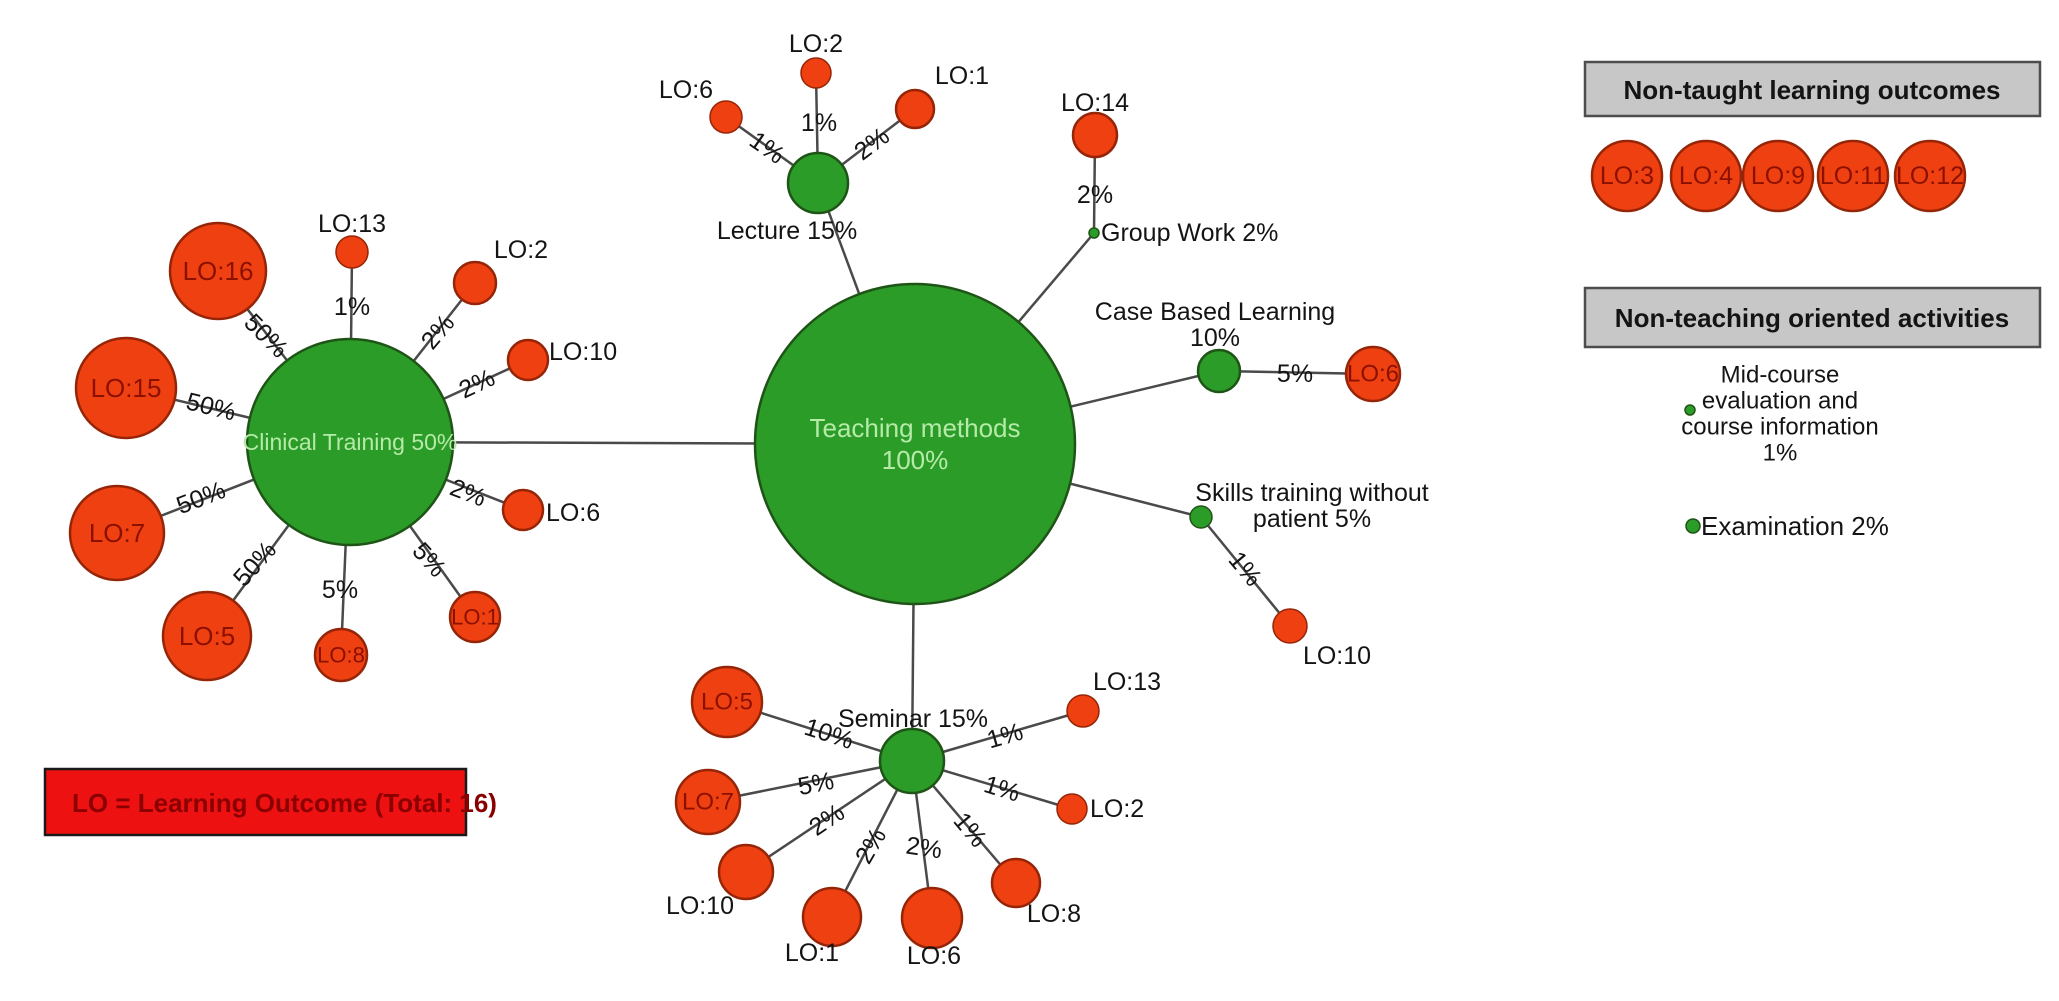 The height and width of the screenshot is (1001, 2059). Describe the element at coordinates (1690, 410) in the screenshot. I see `mid-course-dot` at that location.